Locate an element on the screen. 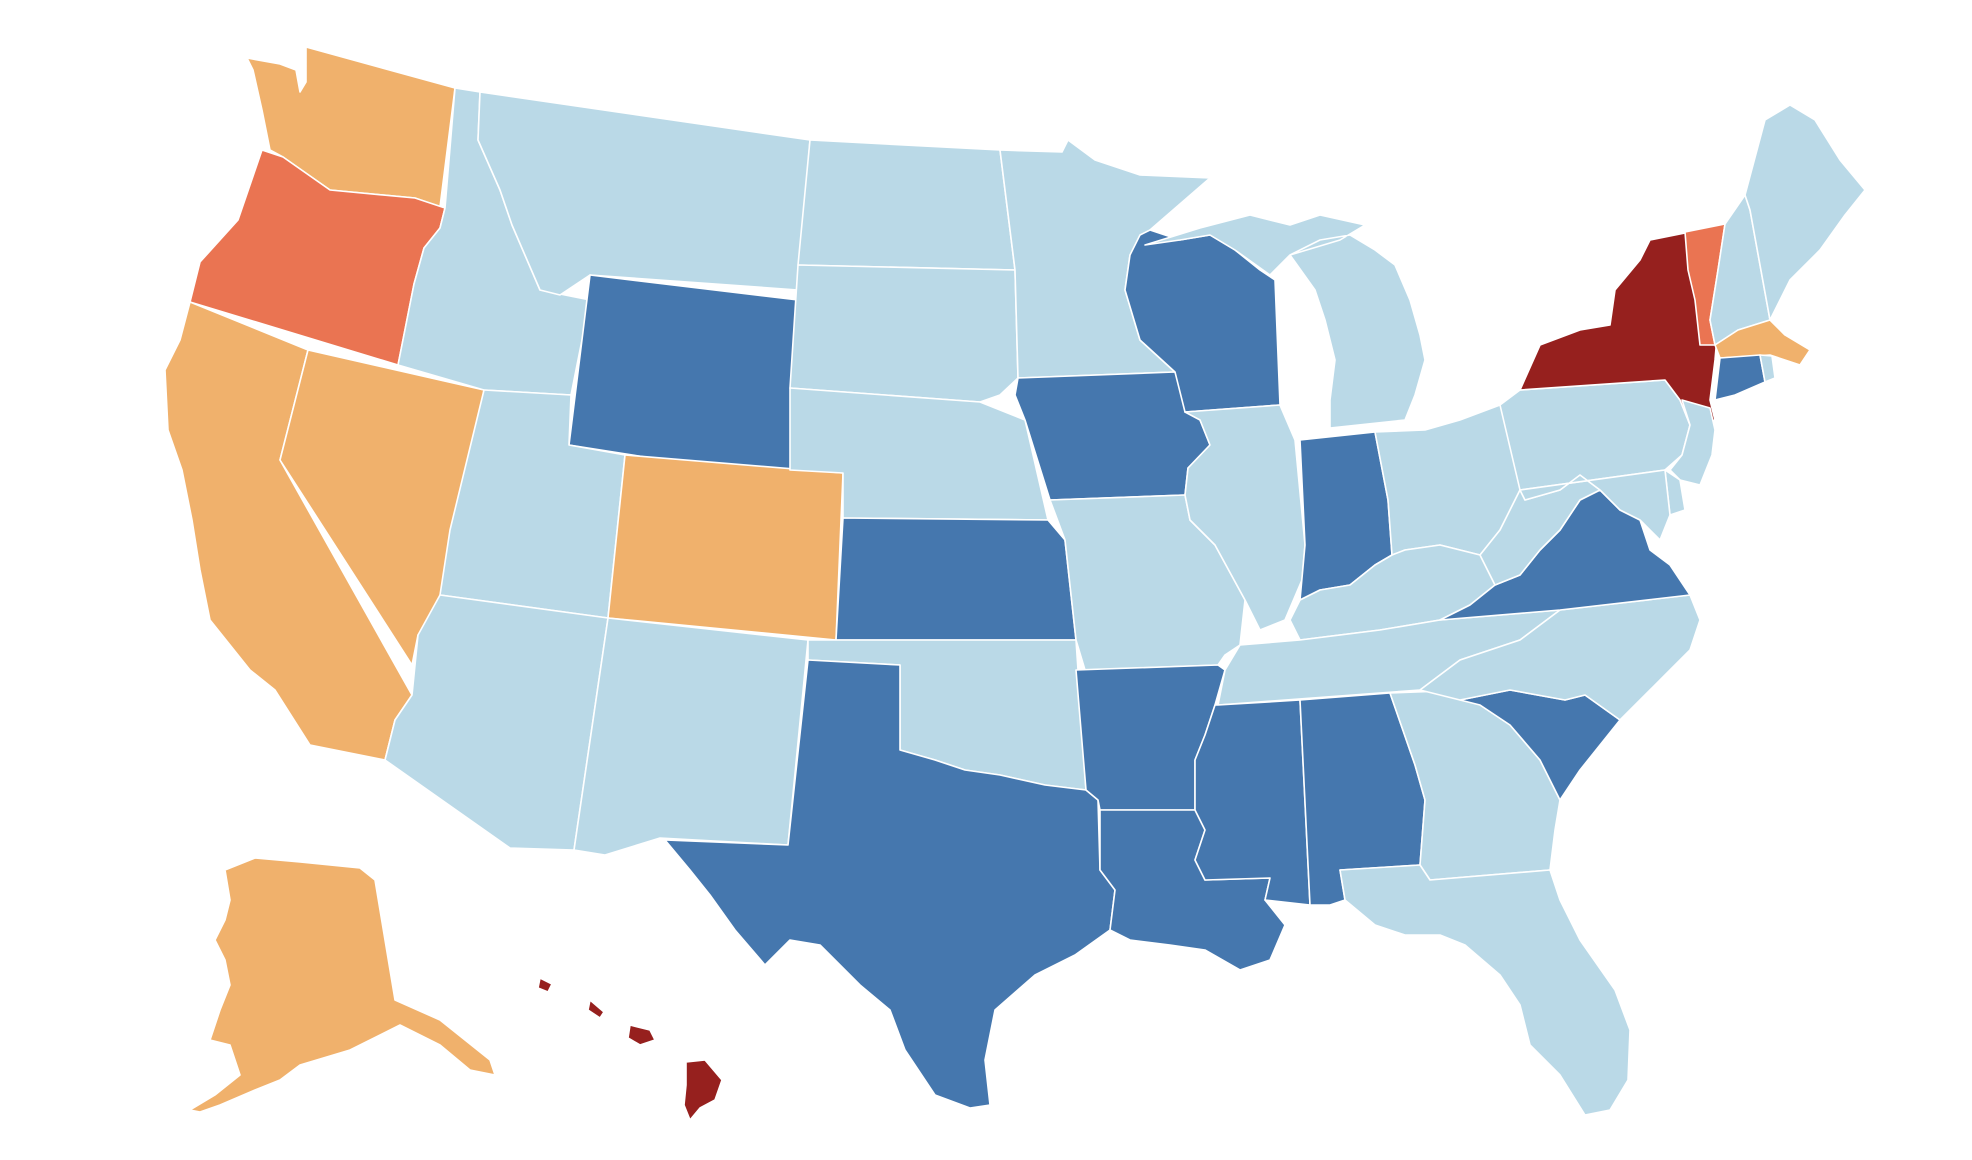 This screenshot has width=1972, height=1160. state-ms is located at coordinates (1252, 802).